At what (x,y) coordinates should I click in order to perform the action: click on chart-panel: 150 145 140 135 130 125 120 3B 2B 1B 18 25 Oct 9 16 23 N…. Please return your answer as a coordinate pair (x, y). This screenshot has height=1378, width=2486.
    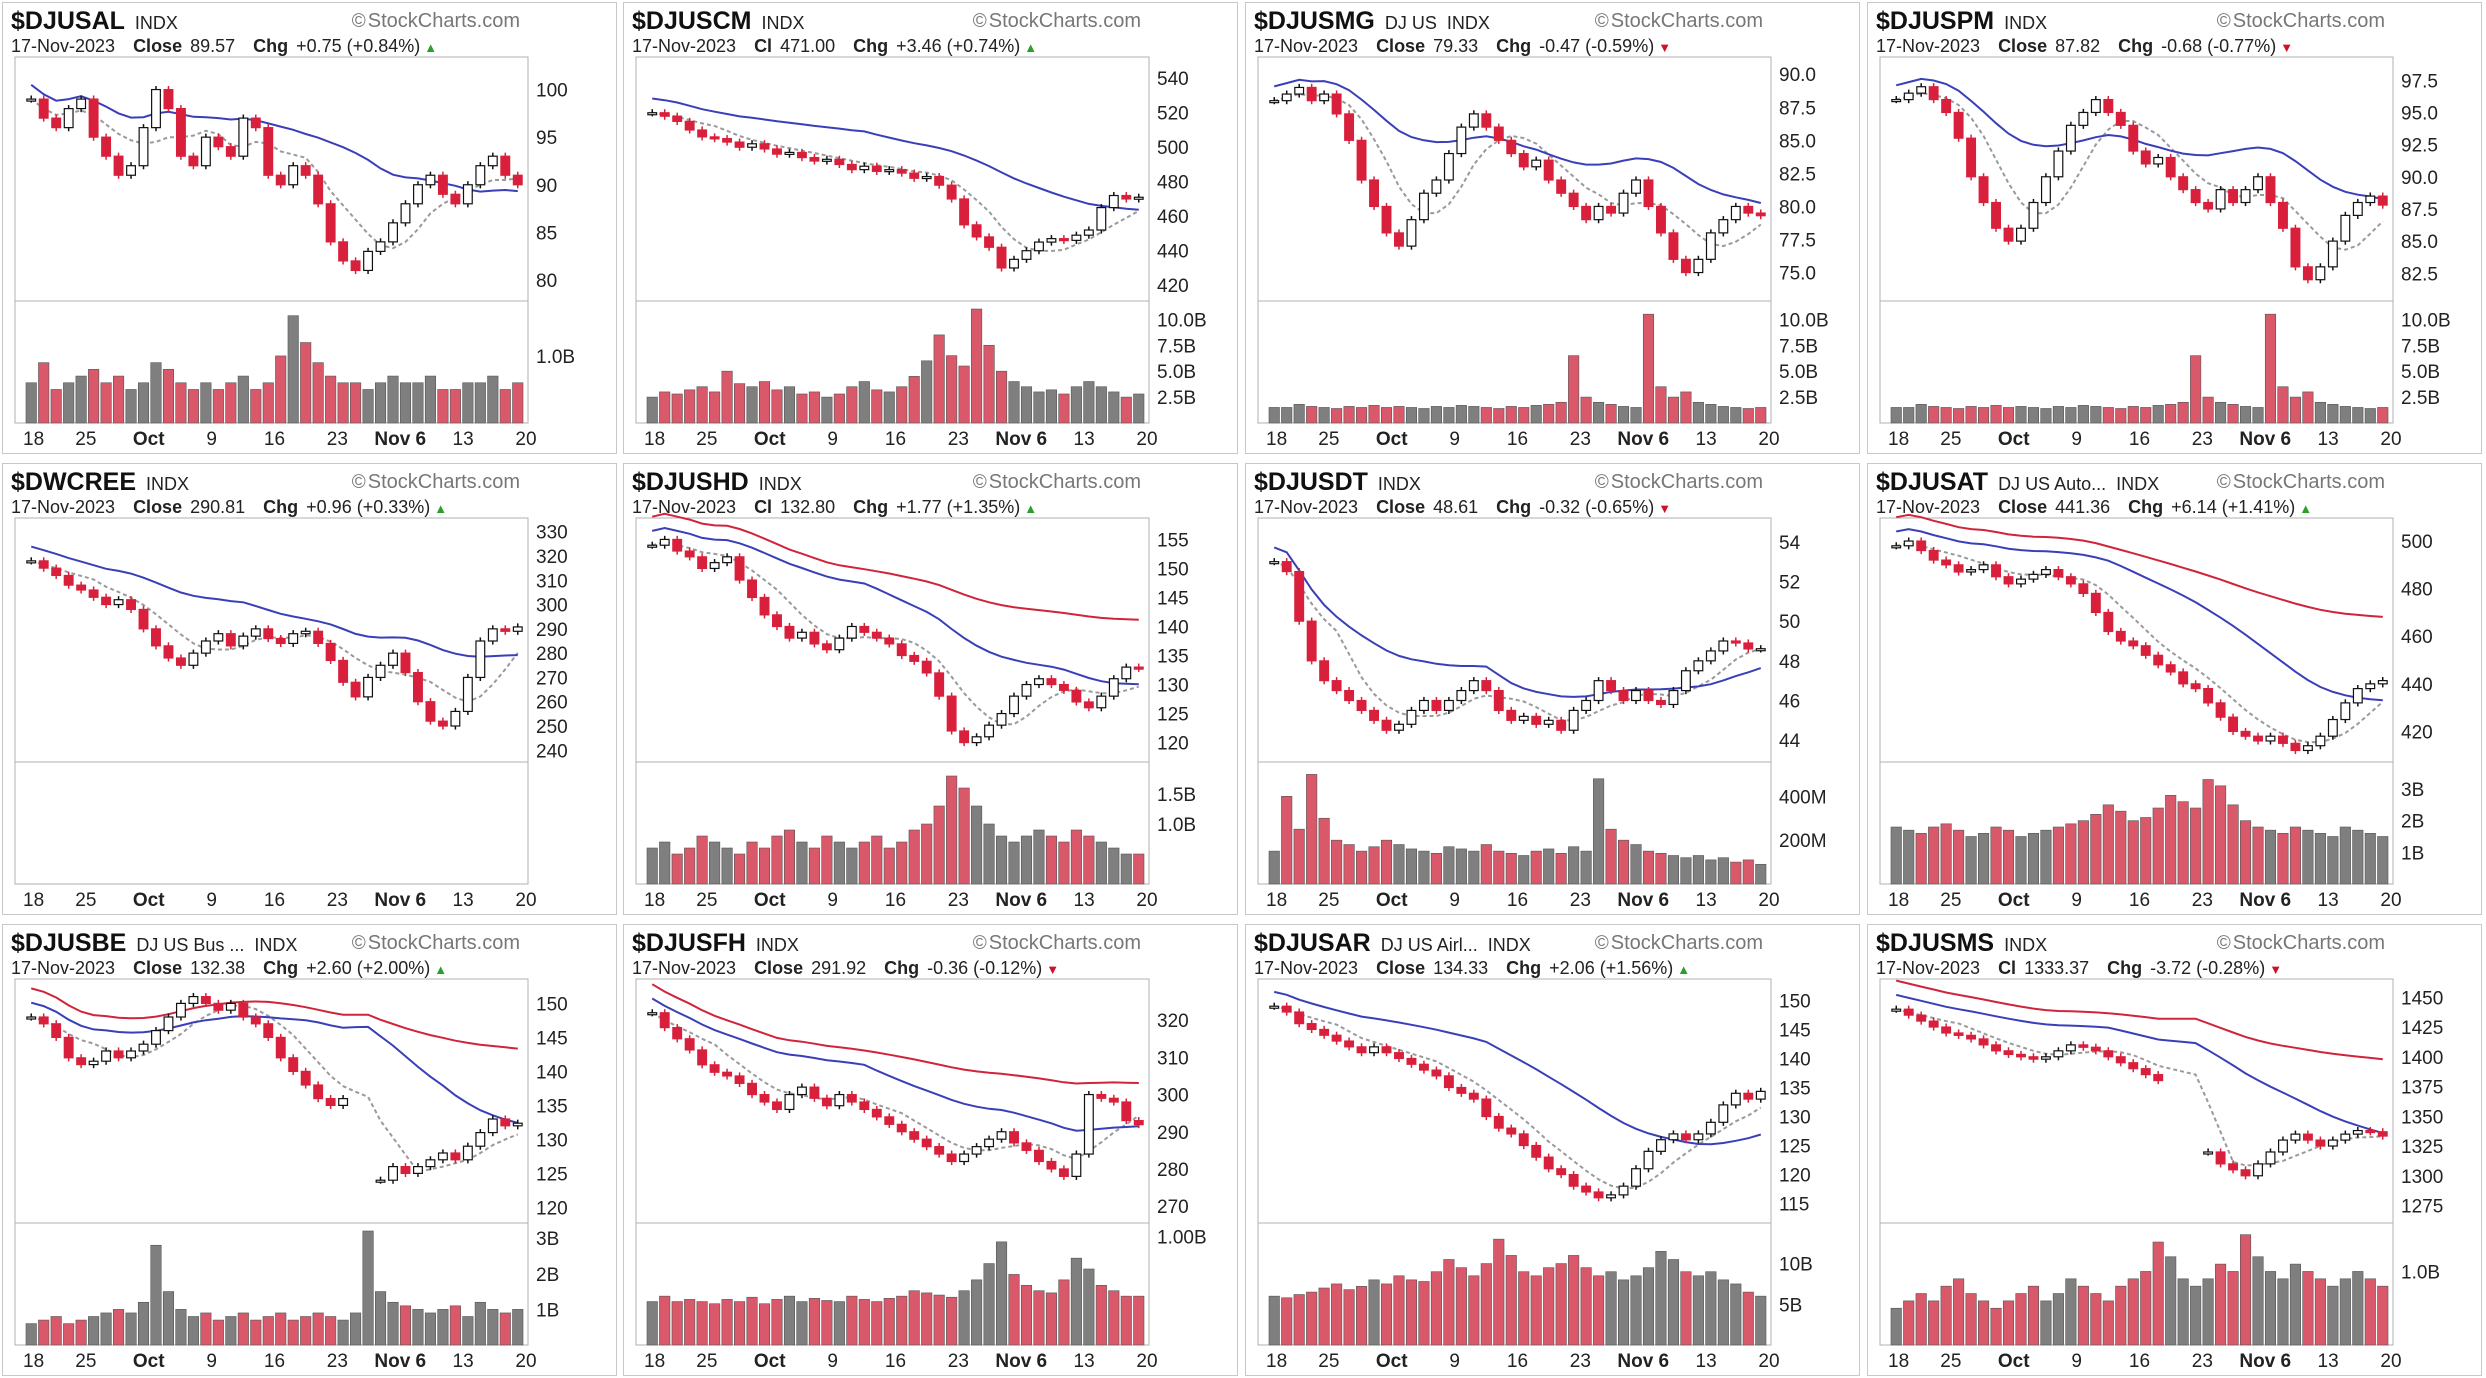
    Looking at the image, I should click on (309, 1150).